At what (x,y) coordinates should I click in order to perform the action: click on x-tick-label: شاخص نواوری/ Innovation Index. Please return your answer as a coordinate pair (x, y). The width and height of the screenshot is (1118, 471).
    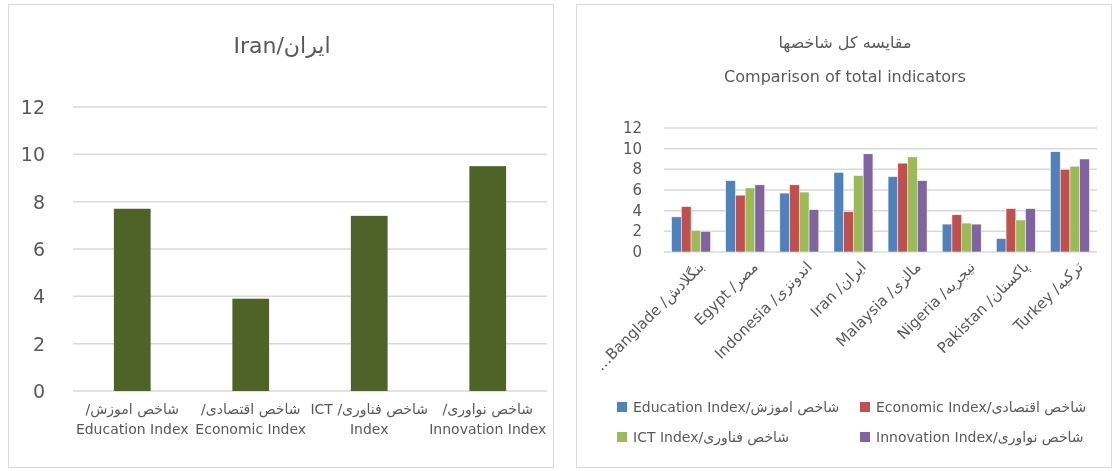
    Looking at the image, I should click on (488, 419).